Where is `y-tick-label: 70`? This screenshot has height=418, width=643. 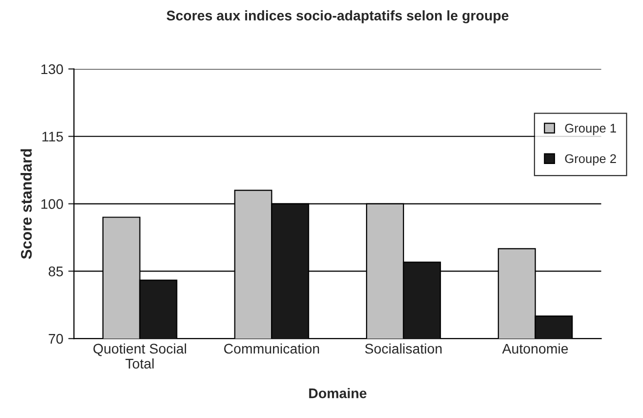
y-tick-label: 70 is located at coordinates (55, 339).